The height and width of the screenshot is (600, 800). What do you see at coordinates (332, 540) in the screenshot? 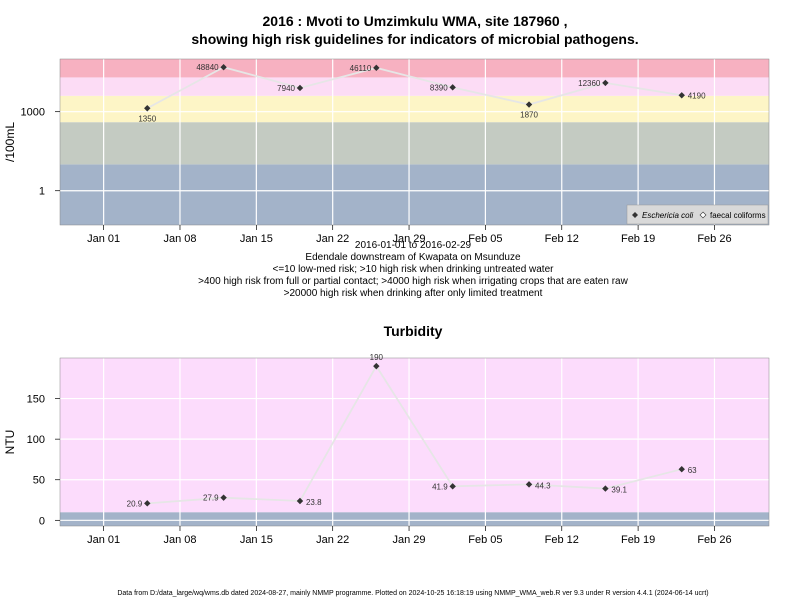
I see `chart2-xtick-label: Jan 22` at bounding box center [332, 540].